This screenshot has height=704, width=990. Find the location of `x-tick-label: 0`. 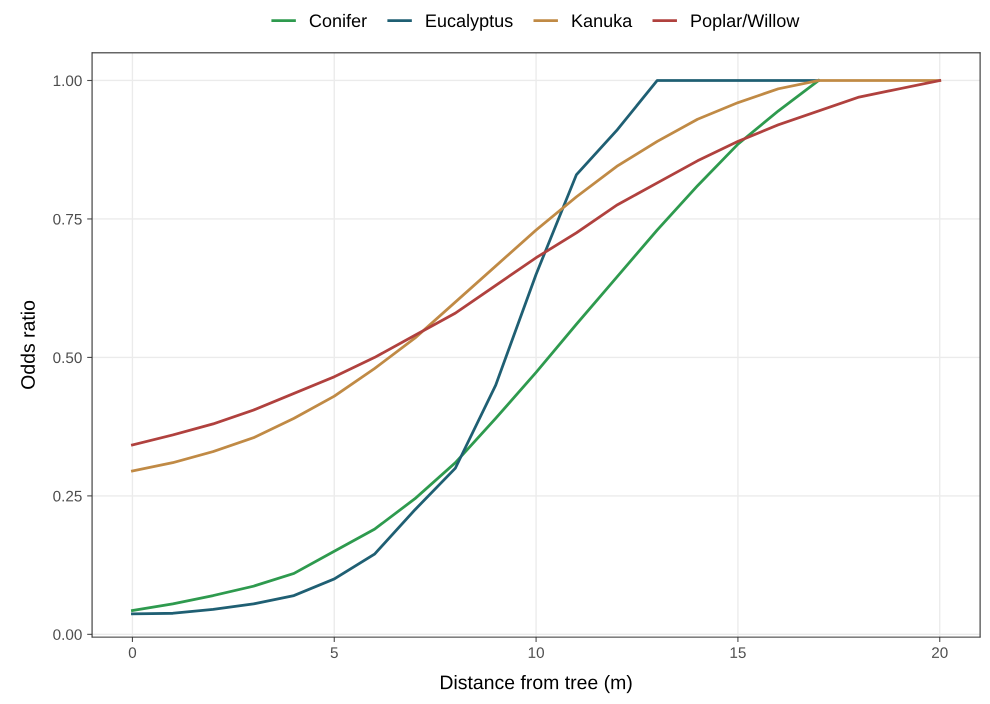

x-tick-label: 0 is located at coordinates (132, 652).